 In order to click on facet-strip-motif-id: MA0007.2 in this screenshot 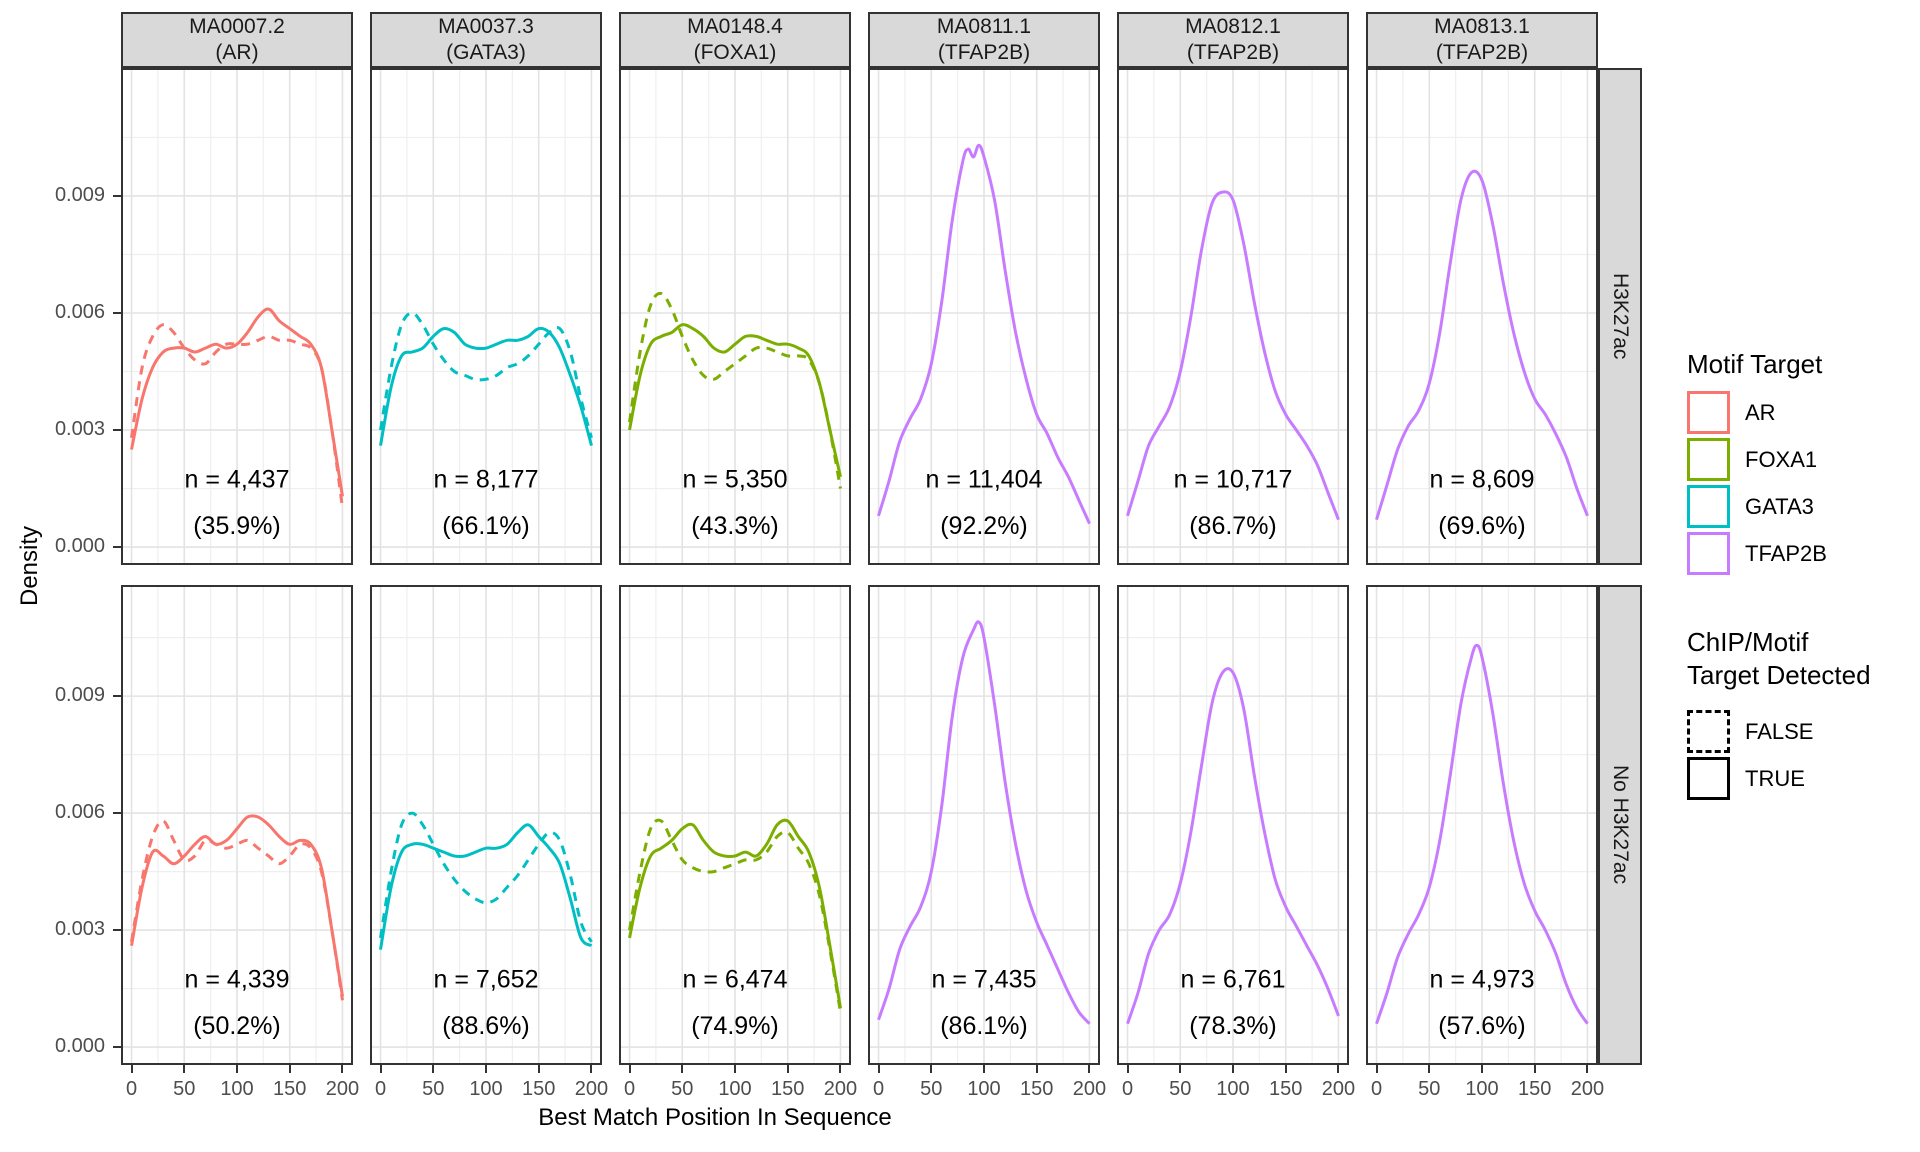, I will do `click(237, 26)`.